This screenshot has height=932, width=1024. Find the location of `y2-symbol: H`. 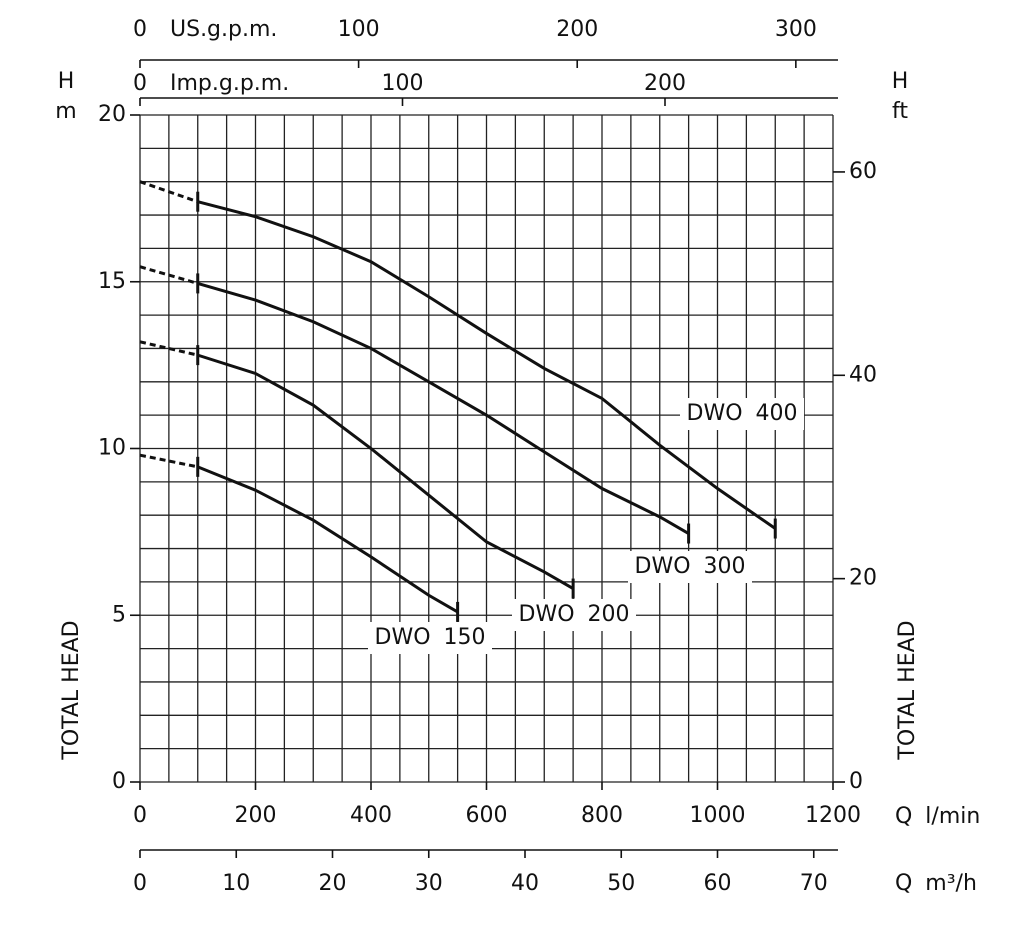

y2-symbol: H is located at coordinates (900, 81).